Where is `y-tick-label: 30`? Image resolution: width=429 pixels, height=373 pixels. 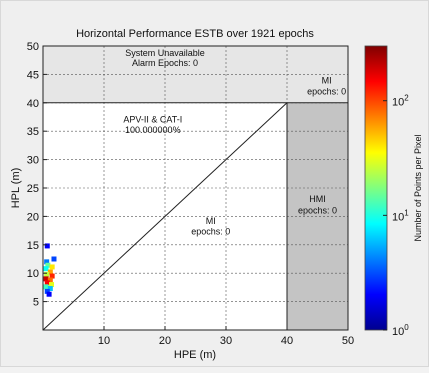
y-tick-label: 30 is located at coordinates (33, 161).